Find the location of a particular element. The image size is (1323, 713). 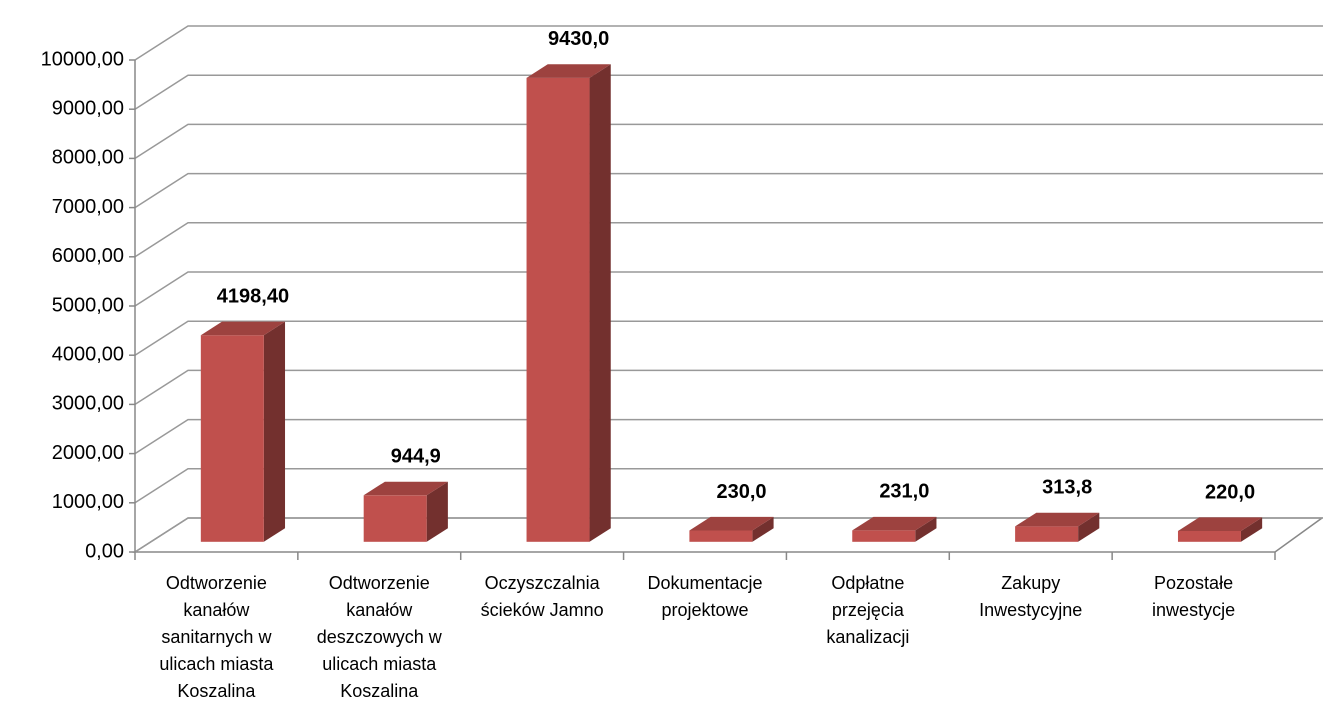

value-label: 230,0 is located at coordinates (741, 492).